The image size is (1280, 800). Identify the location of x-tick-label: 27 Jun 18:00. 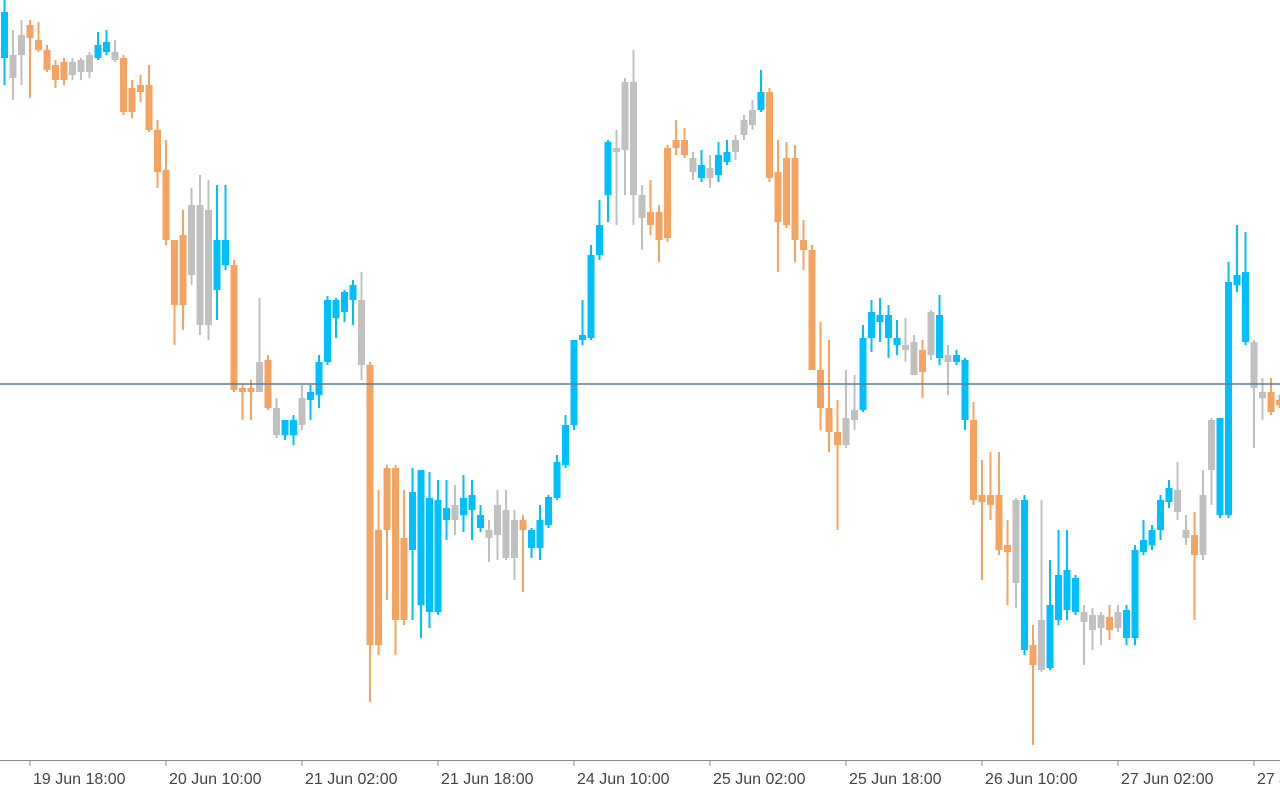
(1268, 779).